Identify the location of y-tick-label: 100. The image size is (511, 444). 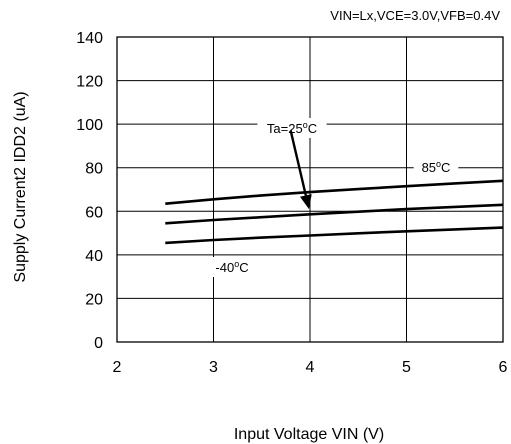
(89, 125).